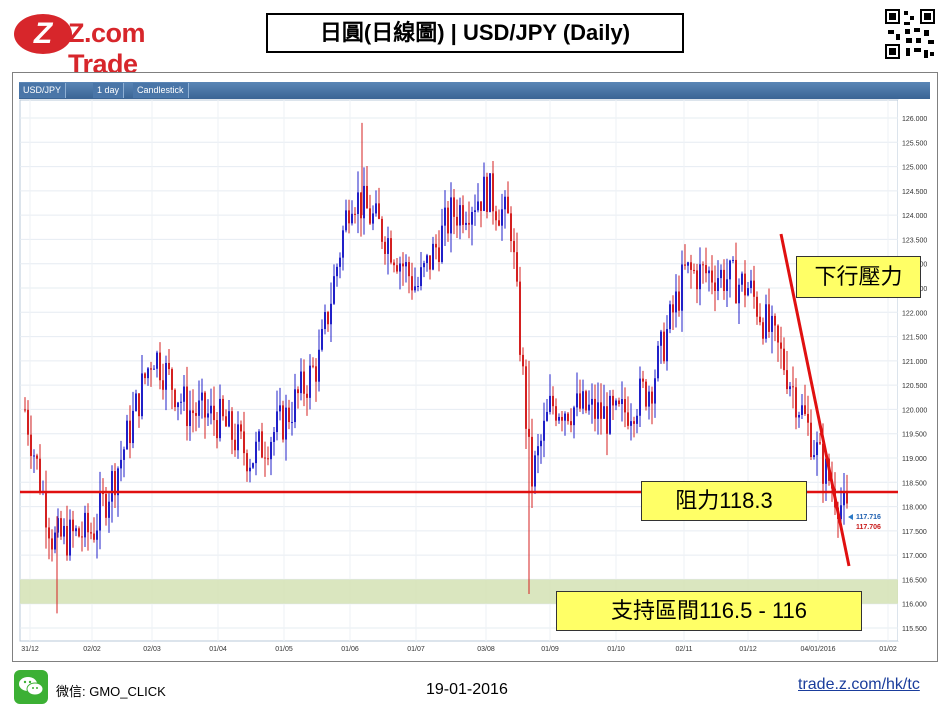  What do you see at coordinates (43, 90) in the screenshot?
I see `chart-symbol-tab: USD/JPY` at bounding box center [43, 90].